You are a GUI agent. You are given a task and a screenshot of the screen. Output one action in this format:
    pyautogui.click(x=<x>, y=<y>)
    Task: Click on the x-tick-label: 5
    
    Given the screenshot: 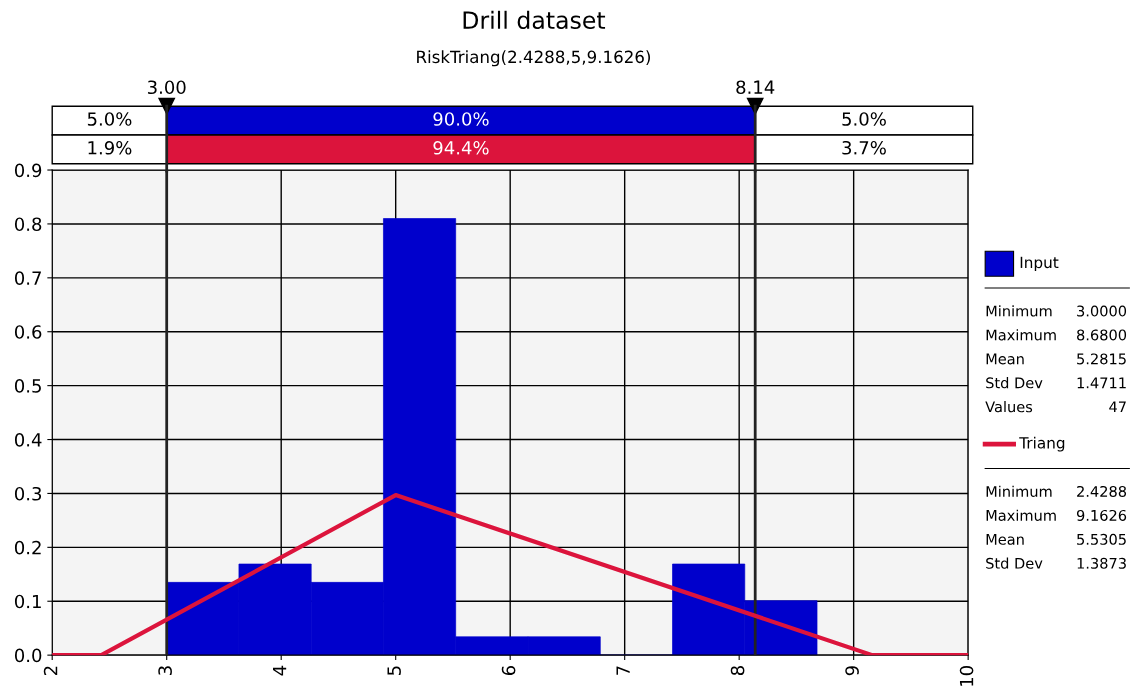 What is the action you would take?
    pyautogui.click(x=394, y=670)
    